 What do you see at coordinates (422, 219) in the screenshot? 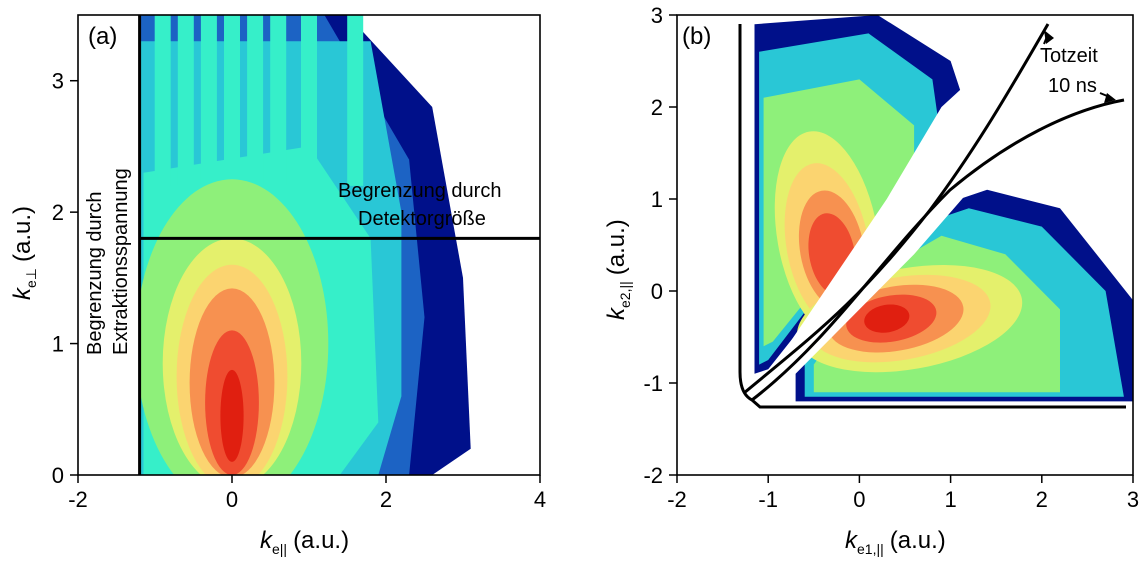
I see `panel-a-hline-annotation-2: Detektorgröße` at bounding box center [422, 219].